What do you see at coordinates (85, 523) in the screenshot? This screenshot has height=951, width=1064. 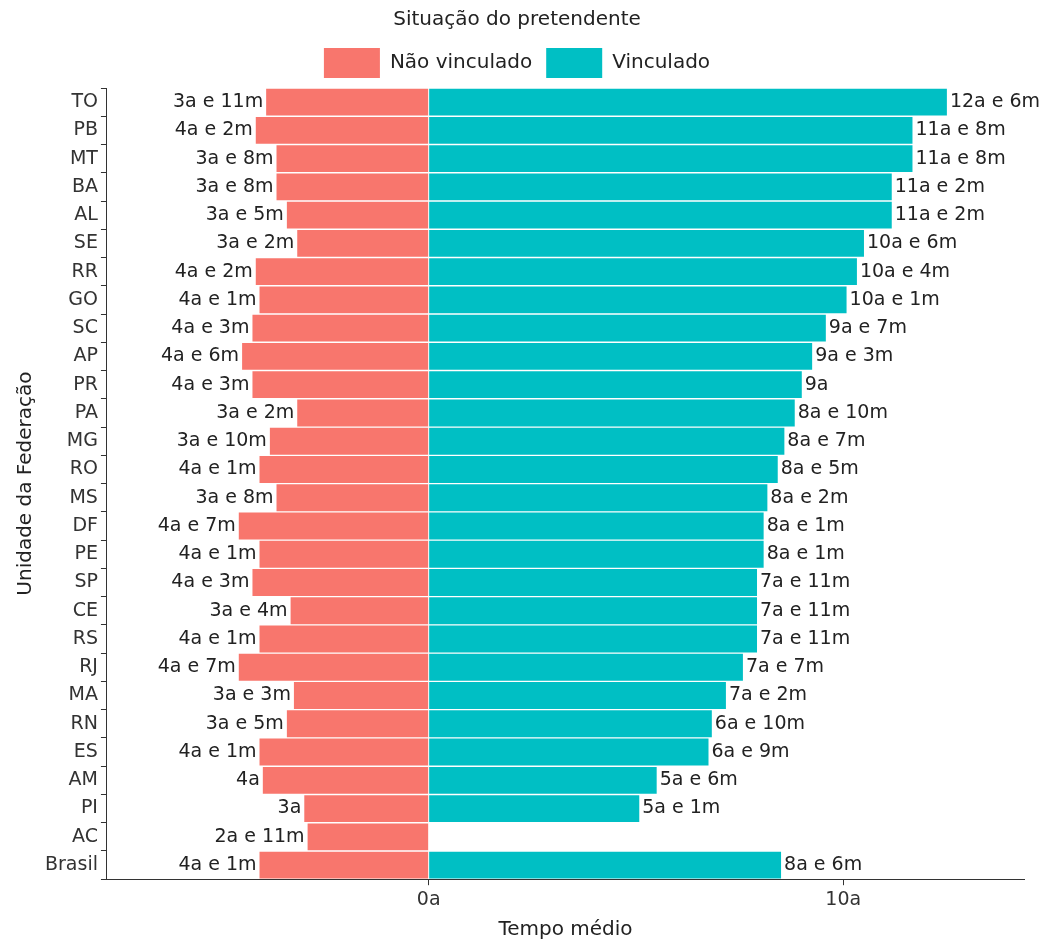 I see `y-tick-label: DF` at bounding box center [85, 523].